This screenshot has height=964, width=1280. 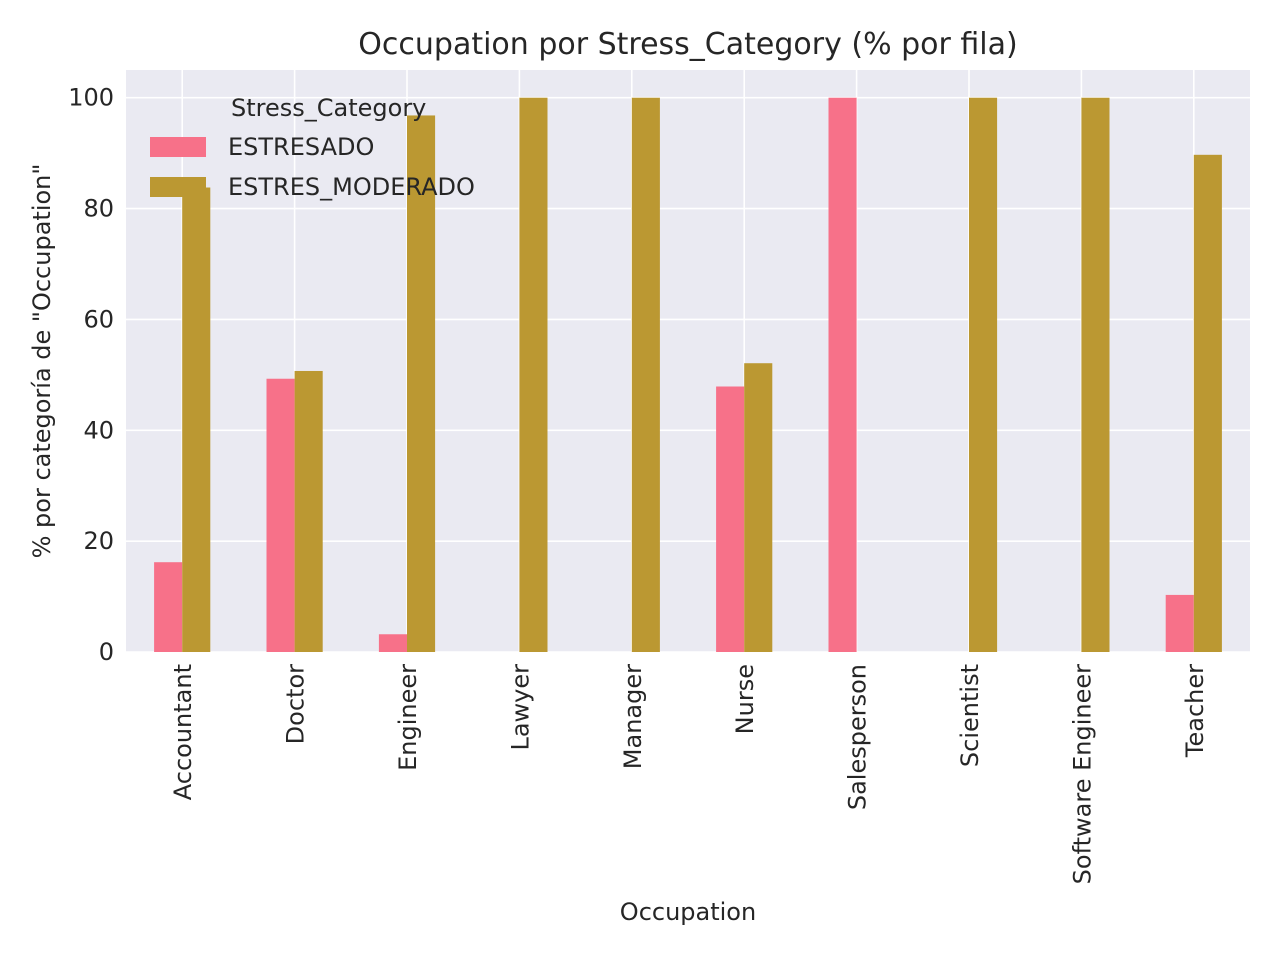 What do you see at coordinates (98, 430) in the screenshot?
I see `y-tick-label: 40` at bounding box center [98, 430].